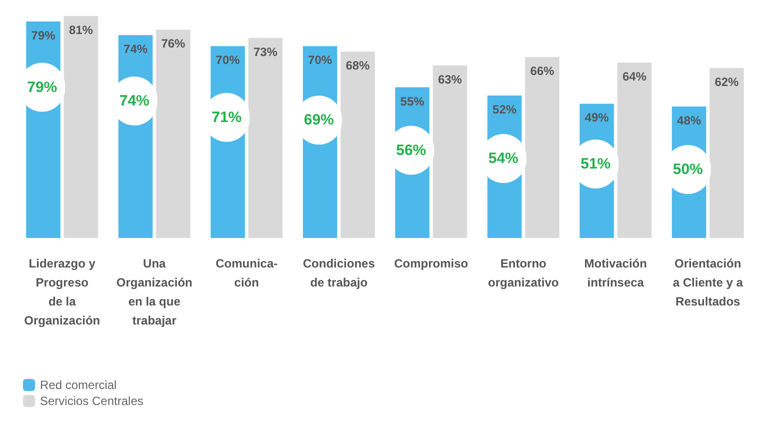 This screenshot has width=770, height=424. What do you see at coordinates (523, 273) in the screenshot?
I see `x-tick-label: Entorno organizativo` at bounding box center [523, 273].